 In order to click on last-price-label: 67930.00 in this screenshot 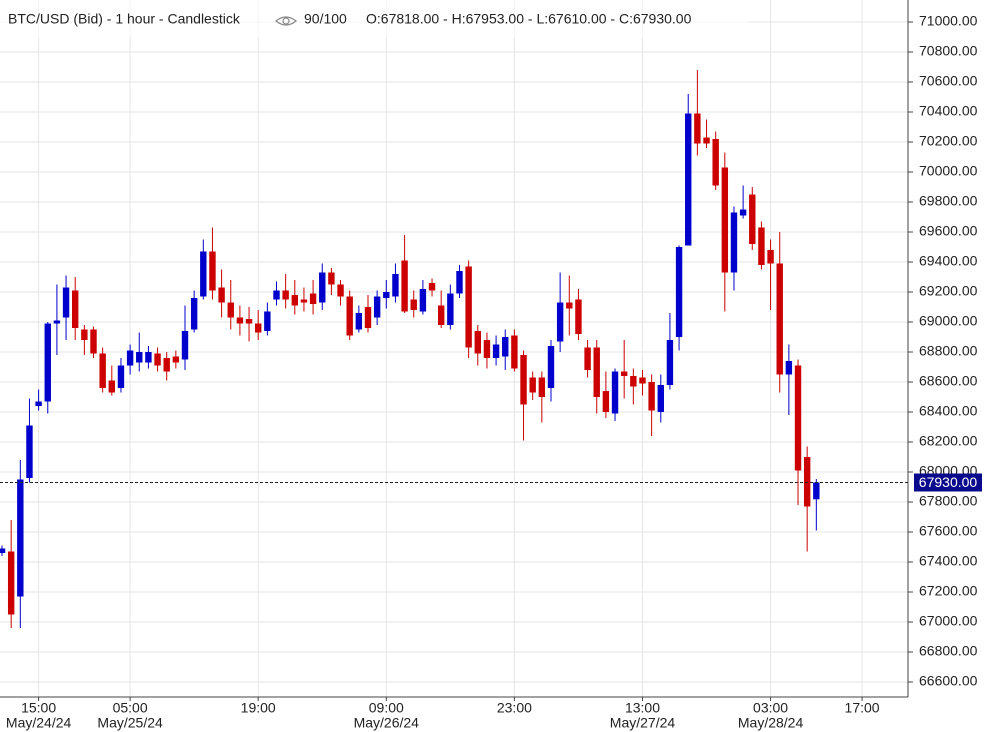, I will do `click(948, 482)`.